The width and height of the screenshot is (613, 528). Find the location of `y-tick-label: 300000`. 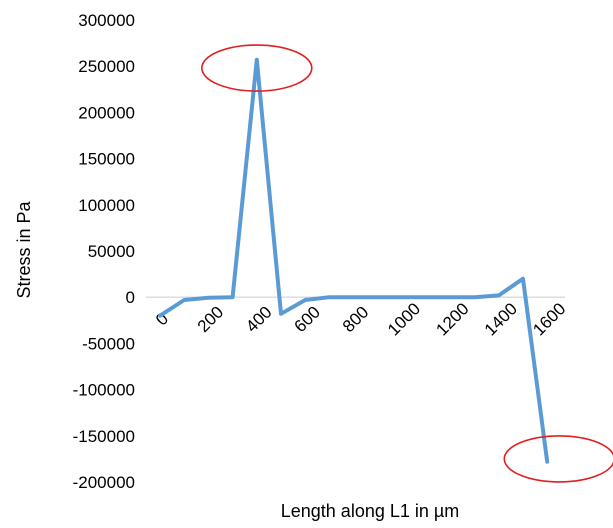

y-tick-label: 300000 is located at coordinates (106, 20).